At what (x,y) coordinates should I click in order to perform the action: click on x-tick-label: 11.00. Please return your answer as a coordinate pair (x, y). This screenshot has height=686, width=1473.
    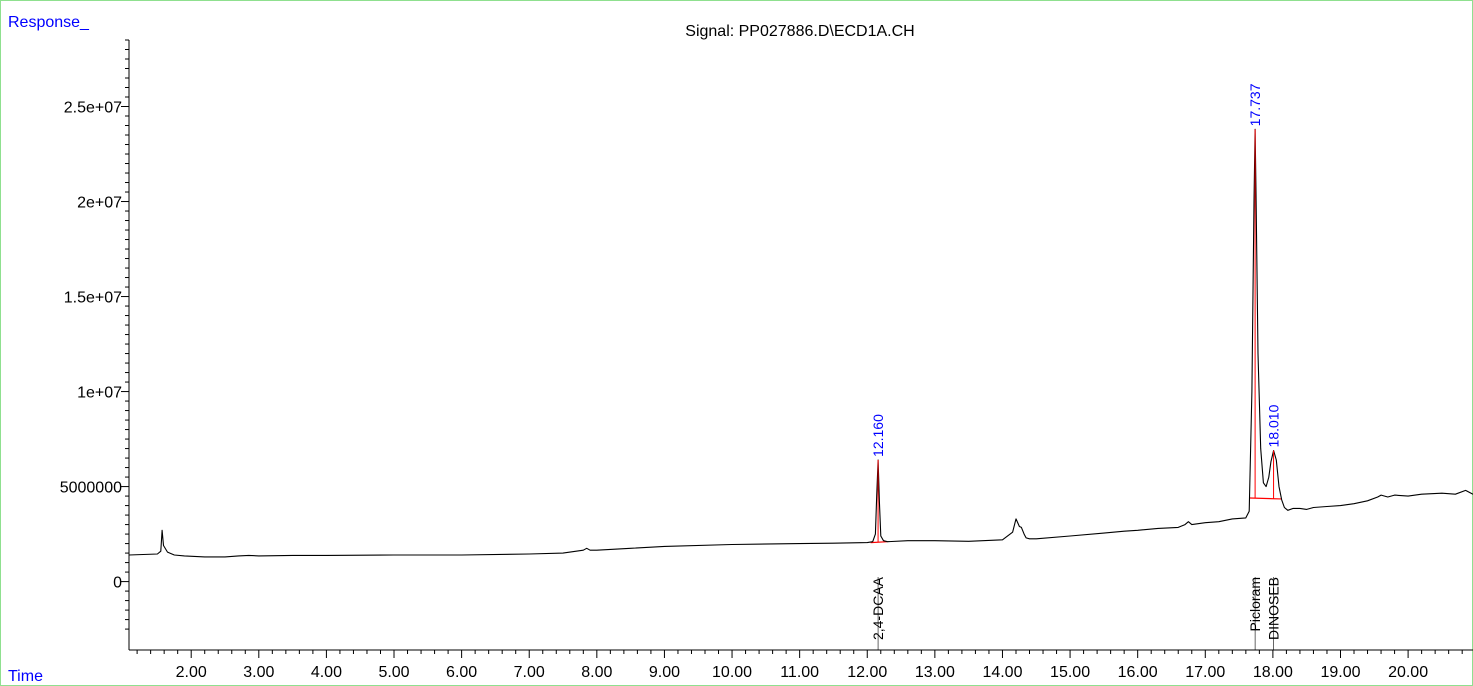
    Looking at the image, I should click on (799, 672).